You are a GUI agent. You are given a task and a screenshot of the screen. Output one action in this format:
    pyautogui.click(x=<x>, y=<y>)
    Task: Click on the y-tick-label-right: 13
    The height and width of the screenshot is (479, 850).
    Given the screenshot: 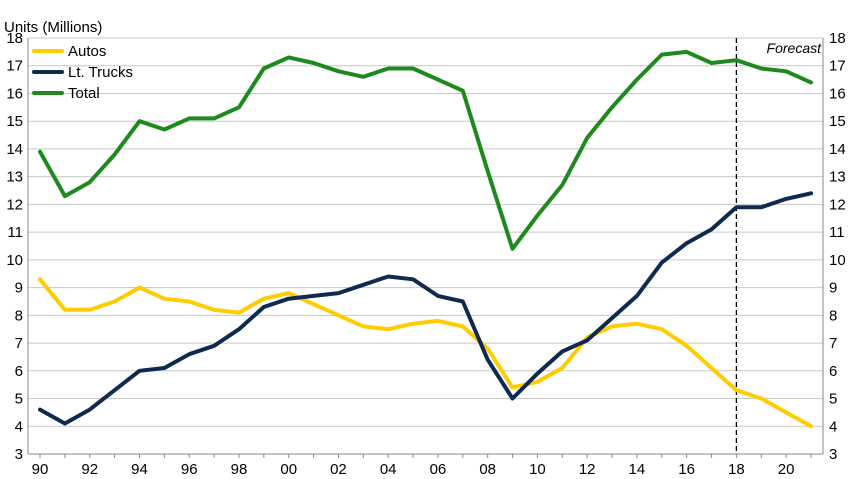 What is the action you would take?
    pyautogui.click(x=837, y=177)
    